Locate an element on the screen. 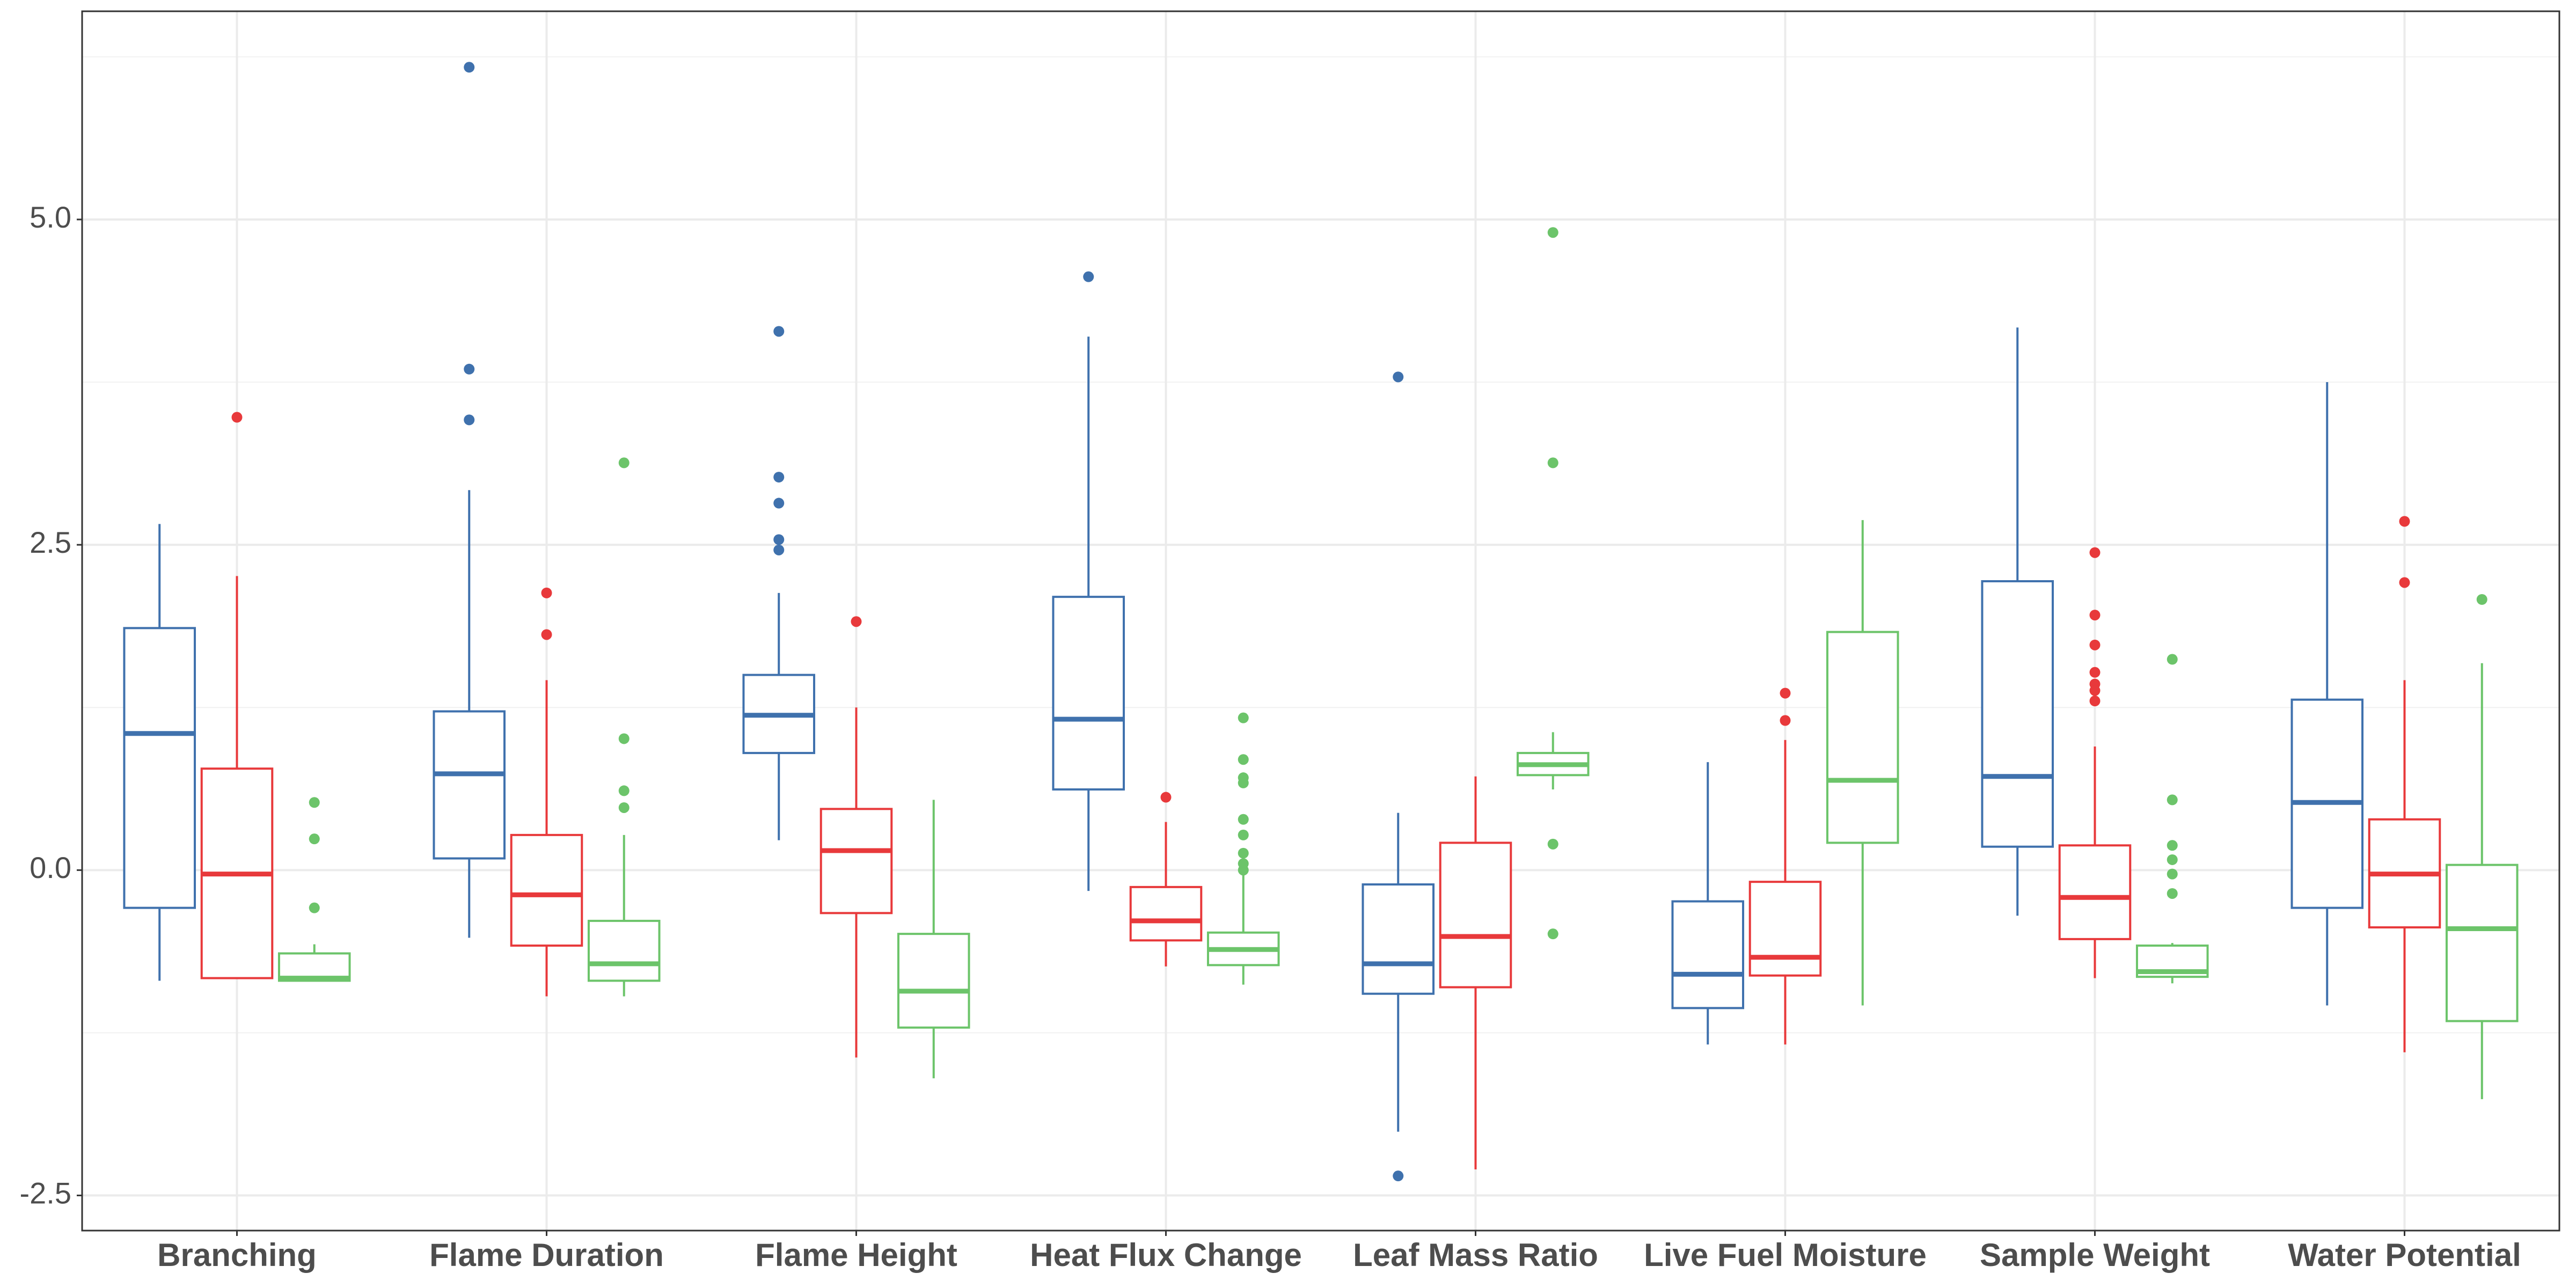  y-tick-label: 0.0 is located at coordinates (50, 867).